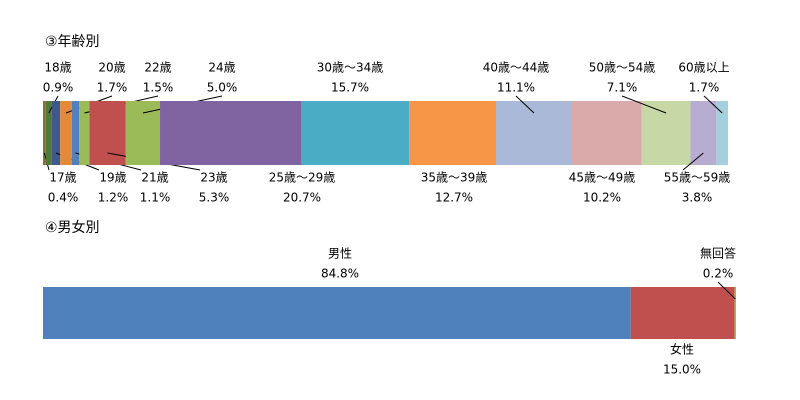 This screenshot has height=400, width=800. Describe the element at coordinates (213, 178) in the screenshot. I see `category-label: 23歳` at that location.